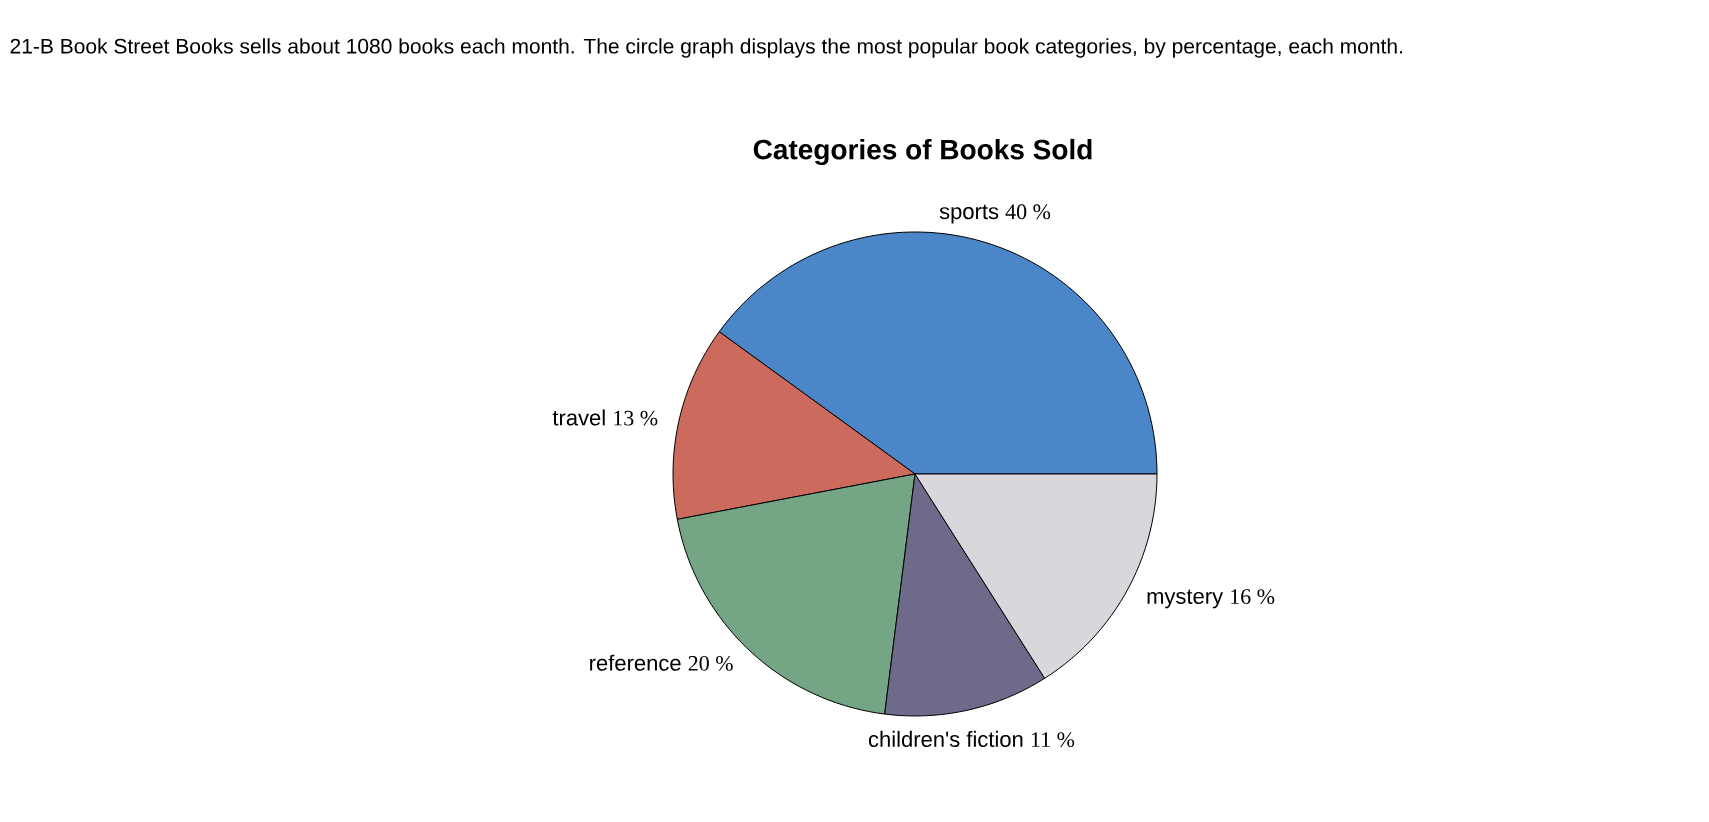 Image resolution: width=1709 pixels, height=822 pixels. What do you see at coordinates (945, 739) in the screenshot?
I see `slice-label: children's fiction` at bounding box center [945, 739].